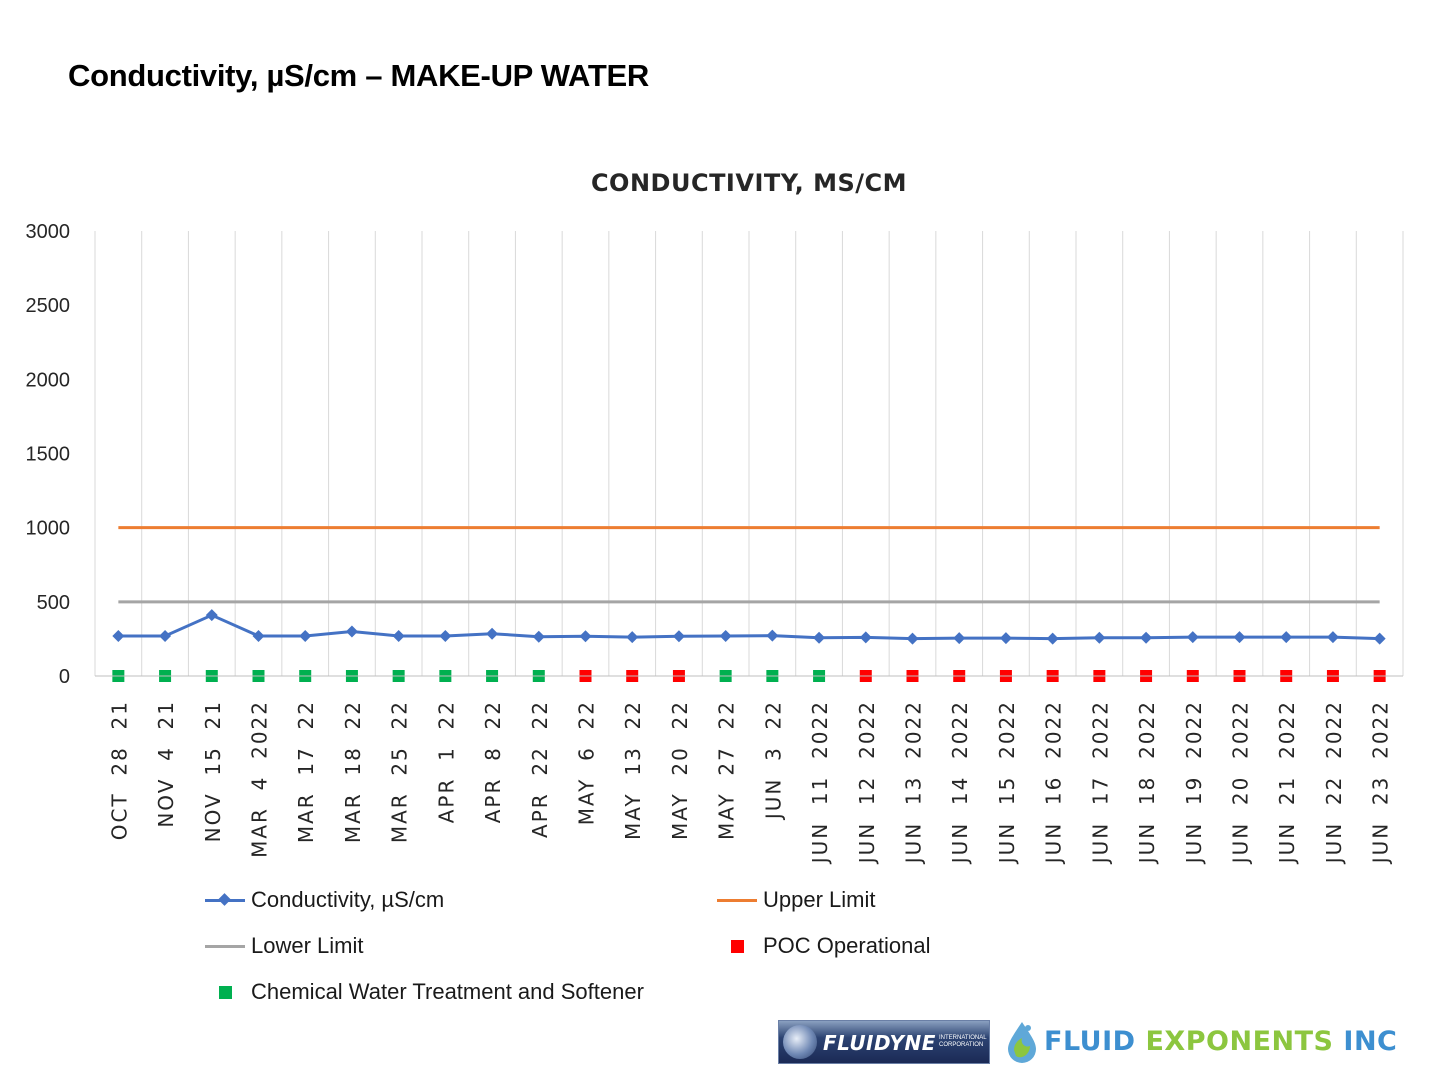 The width and height of the screenshot is (1440, 1080). I want to click on legend-item-upper-limit: Upper Limit, so click(796, 900).